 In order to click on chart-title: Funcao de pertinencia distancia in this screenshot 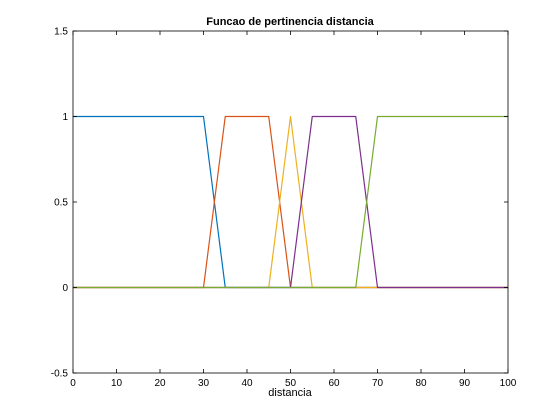, I will do `click(290, 22)`.